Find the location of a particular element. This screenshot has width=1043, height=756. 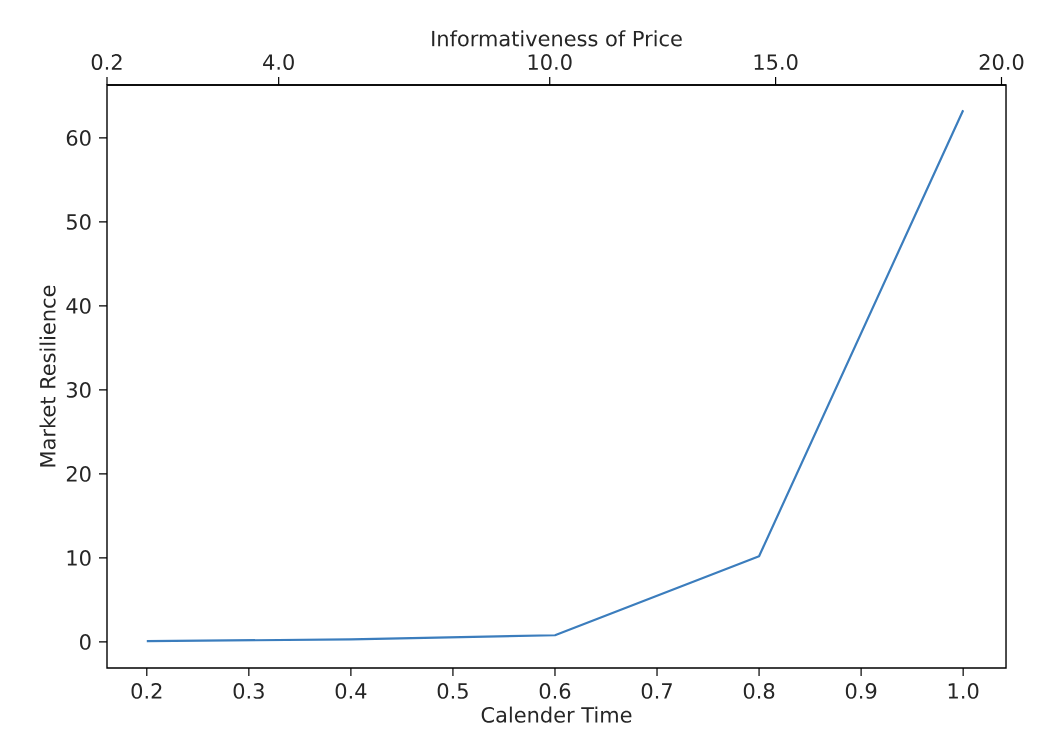

y-tick-label: 0 is located at coordinates (85, 642).